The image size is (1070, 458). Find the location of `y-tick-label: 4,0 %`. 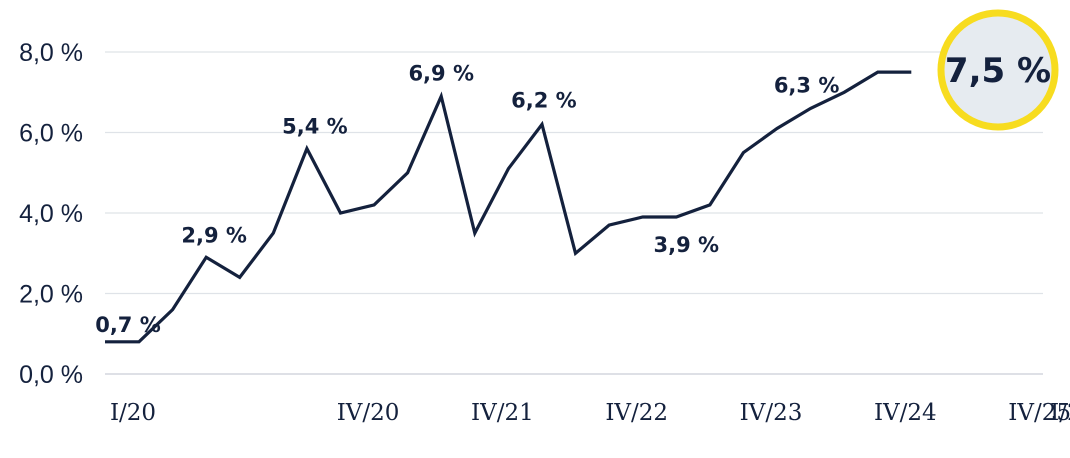

y-tick-label: 4,0 % is located at coordinates (51, 214).